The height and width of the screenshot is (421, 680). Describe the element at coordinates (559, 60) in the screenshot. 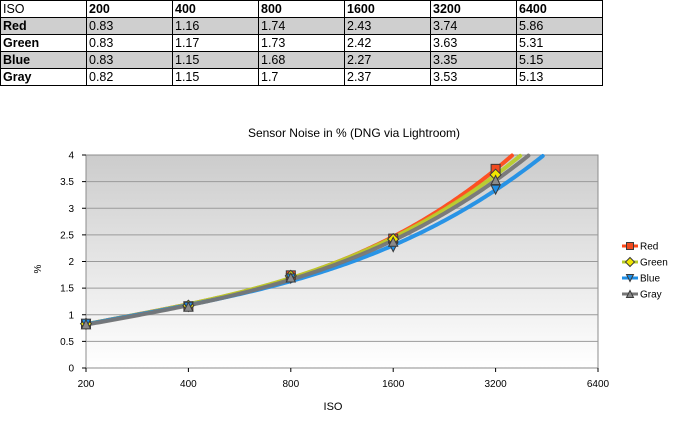

I see `table-cell: 5.15` at that location.